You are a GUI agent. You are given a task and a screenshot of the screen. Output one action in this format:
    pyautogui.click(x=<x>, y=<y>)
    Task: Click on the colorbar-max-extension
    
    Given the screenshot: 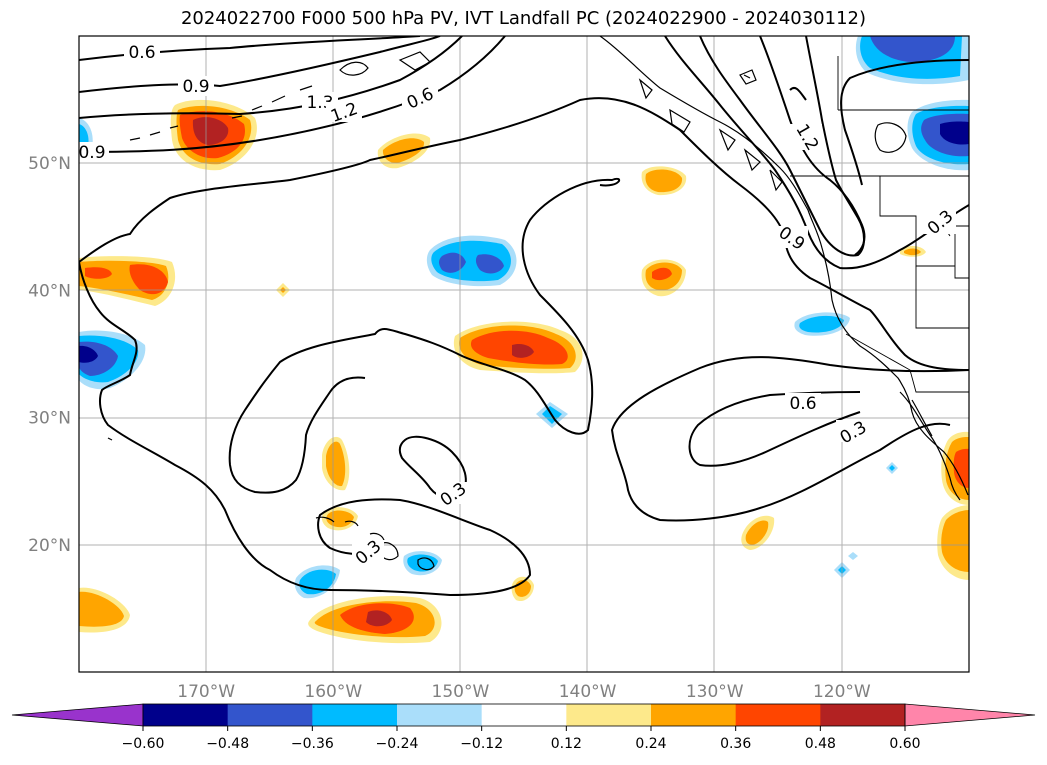 What is the action you would take?
    pyautogui.click(x=970, y=715)
    